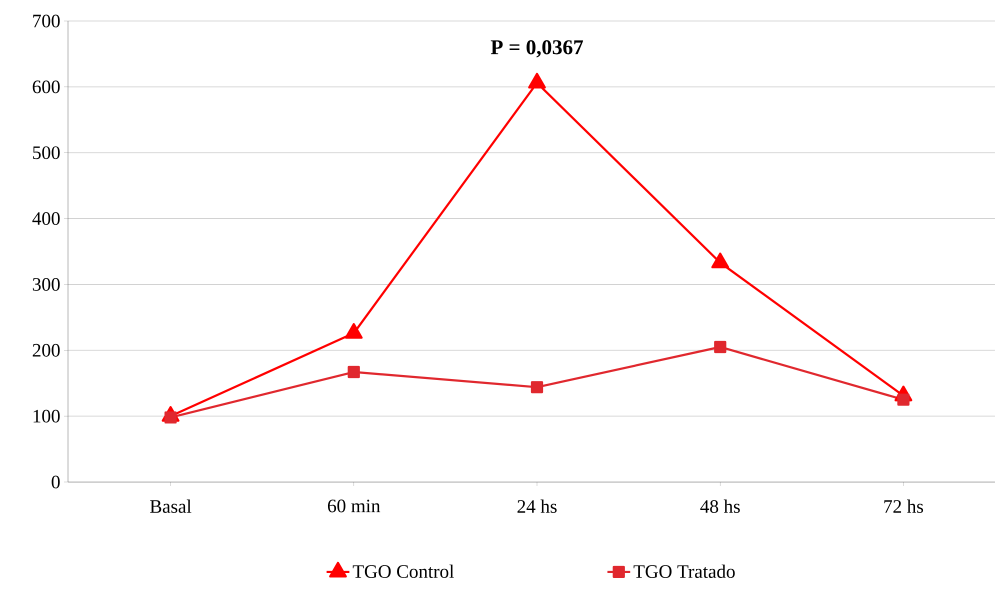  I want to click on y-tick-label: 600, so click(46, 87).